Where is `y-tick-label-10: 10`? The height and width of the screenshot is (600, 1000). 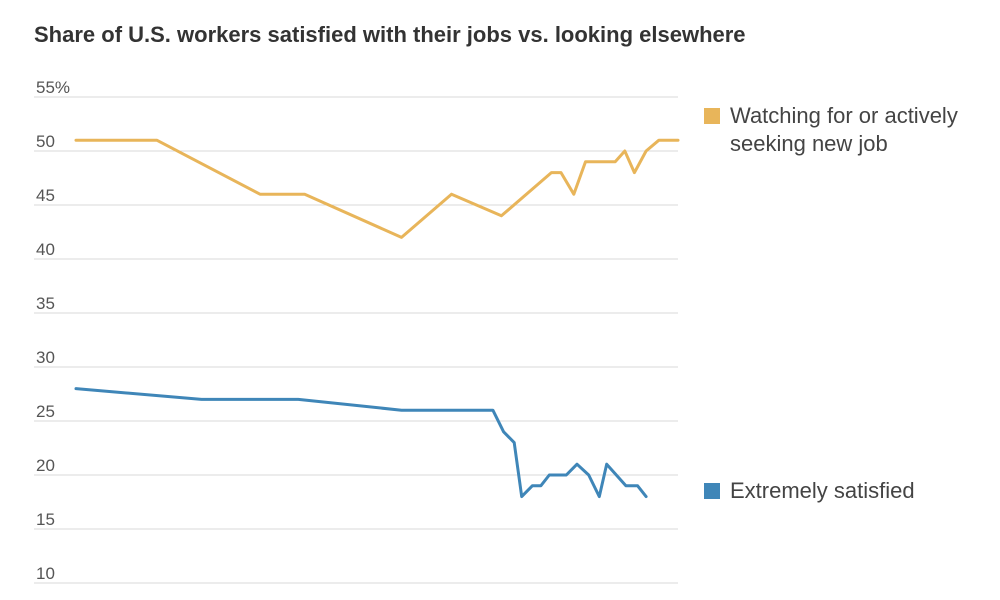 y-tick-label-10: 10 is located at coordinates (45, 573).